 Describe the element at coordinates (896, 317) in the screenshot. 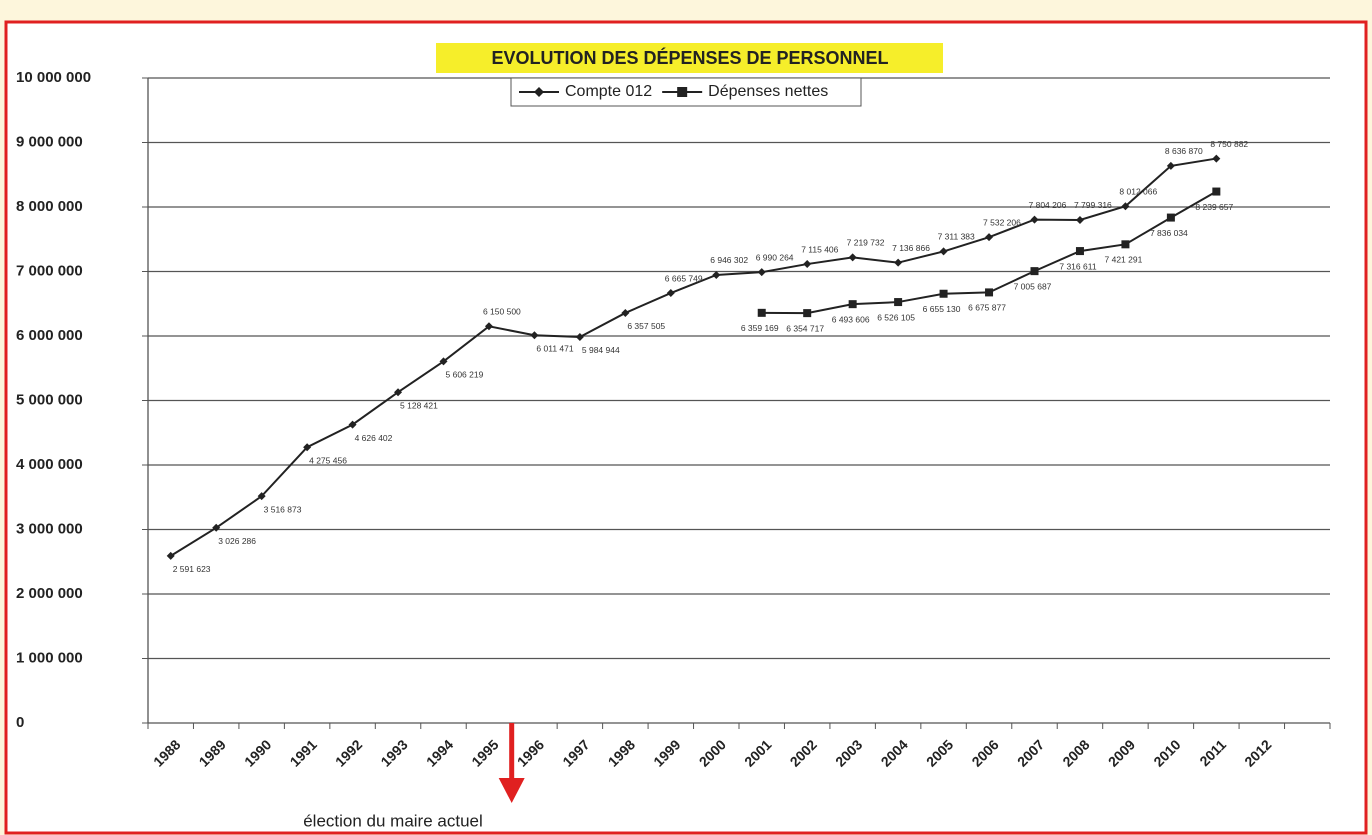

I see `value-label: 6 526 105` at that location.